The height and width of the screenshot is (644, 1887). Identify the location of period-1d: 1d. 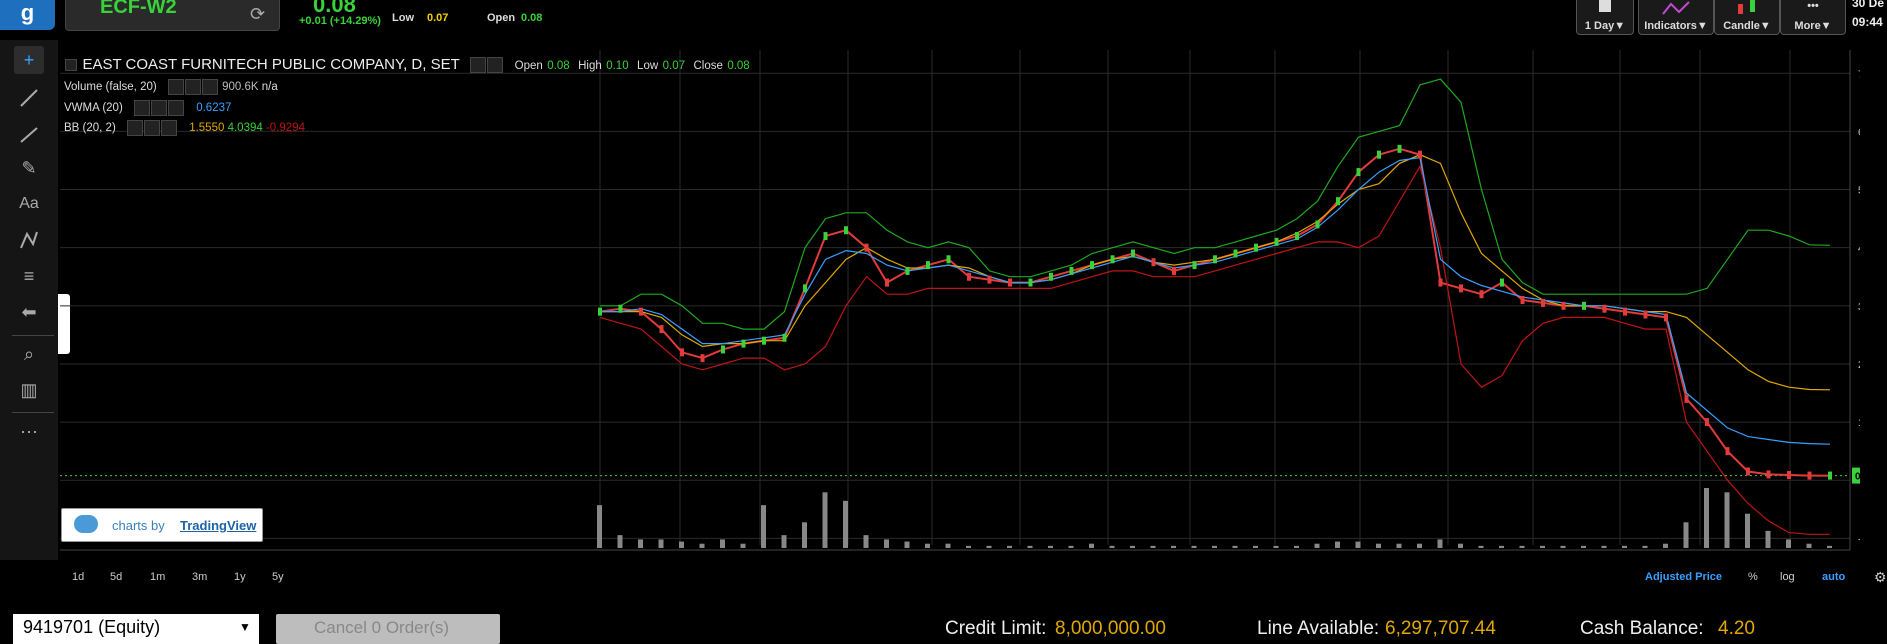
(78, 577).